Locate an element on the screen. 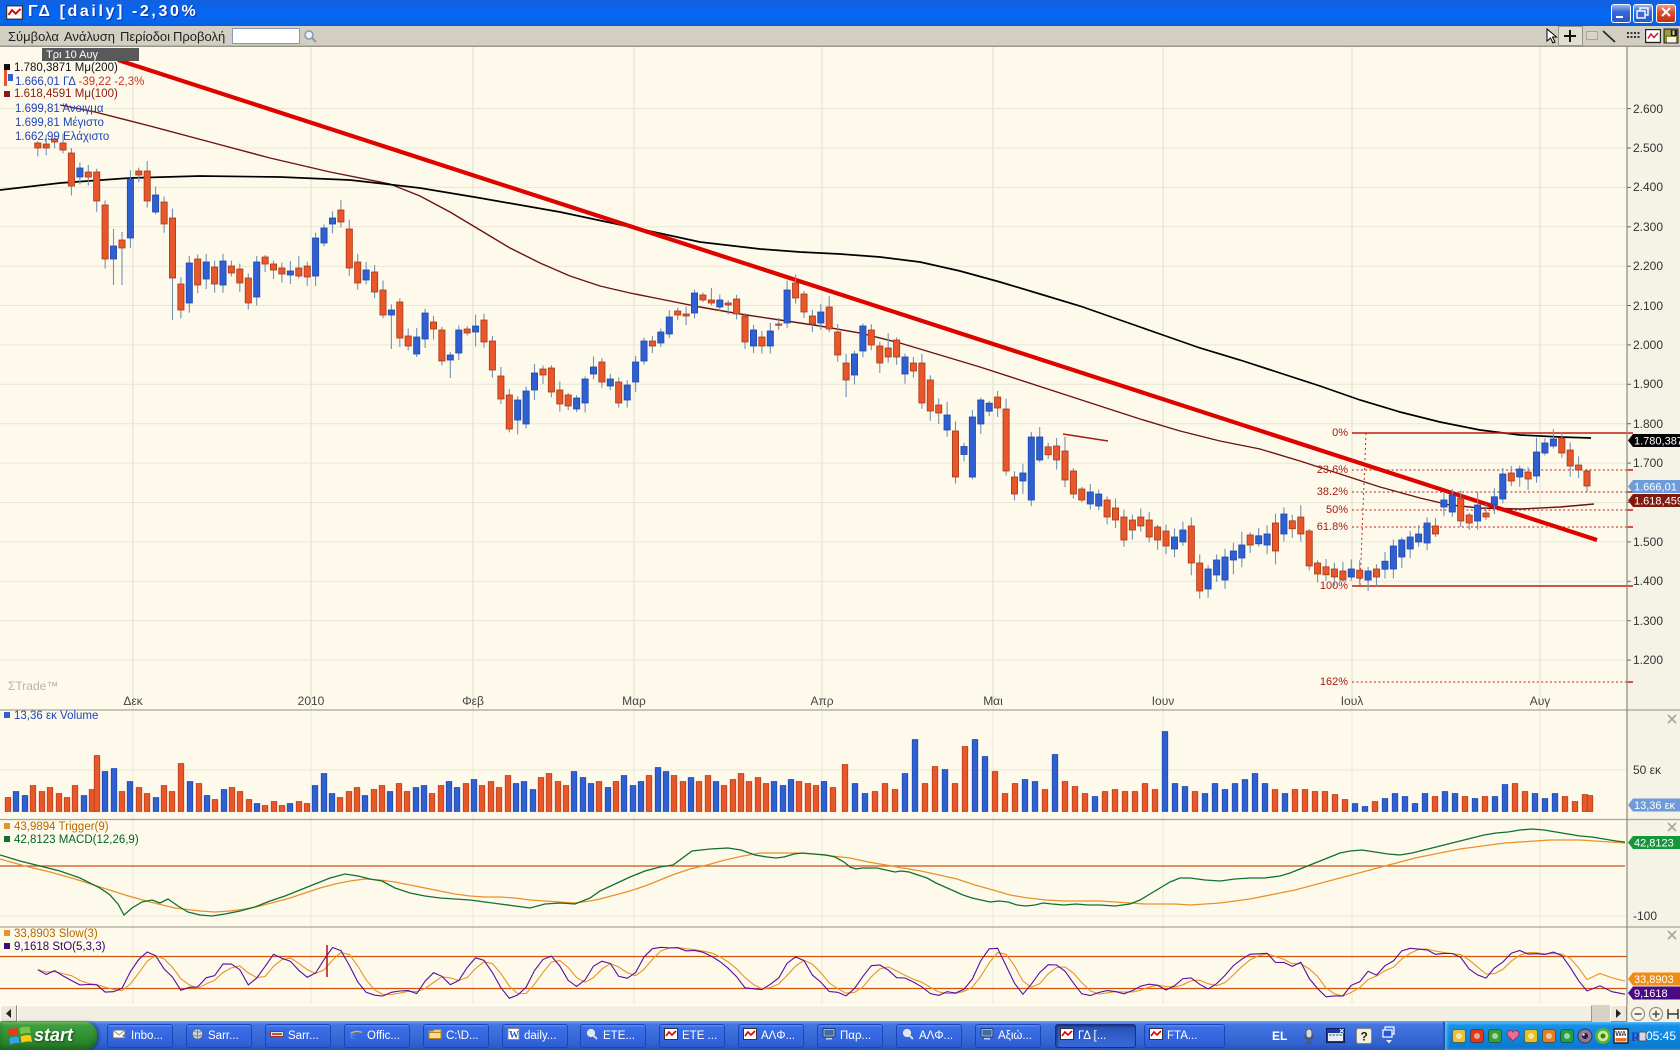 This screenshot has width=1680, height=1050. svg-text: Ιουλ is located at coordinates (1352, 701).